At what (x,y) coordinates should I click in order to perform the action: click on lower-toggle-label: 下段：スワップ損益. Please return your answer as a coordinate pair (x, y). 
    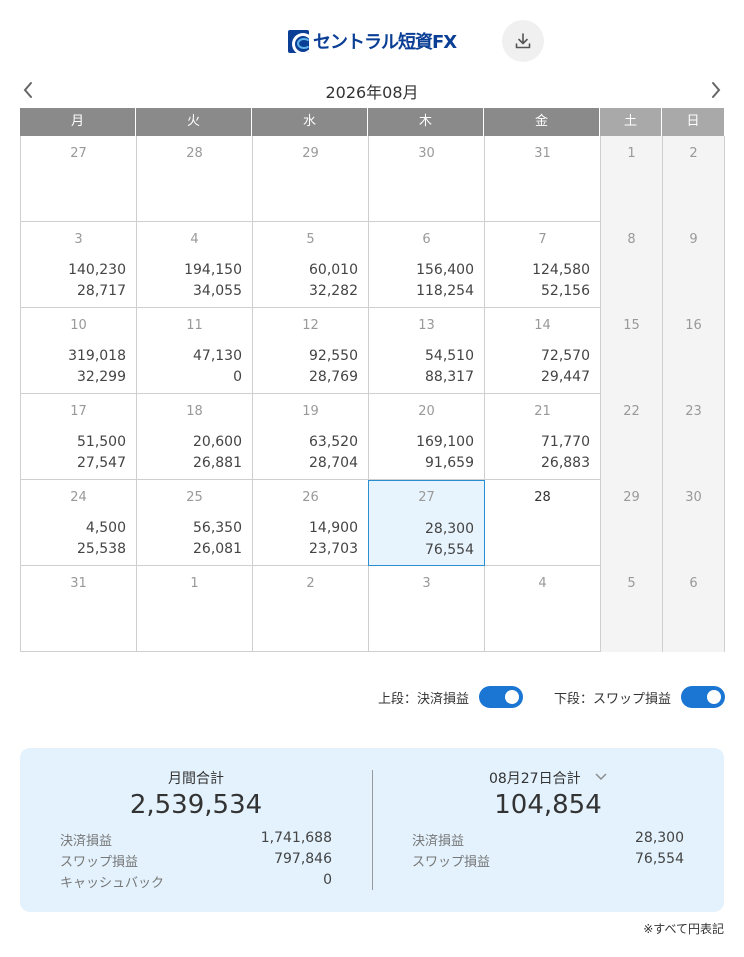
    Looking at the image, I should click on (613, 699).